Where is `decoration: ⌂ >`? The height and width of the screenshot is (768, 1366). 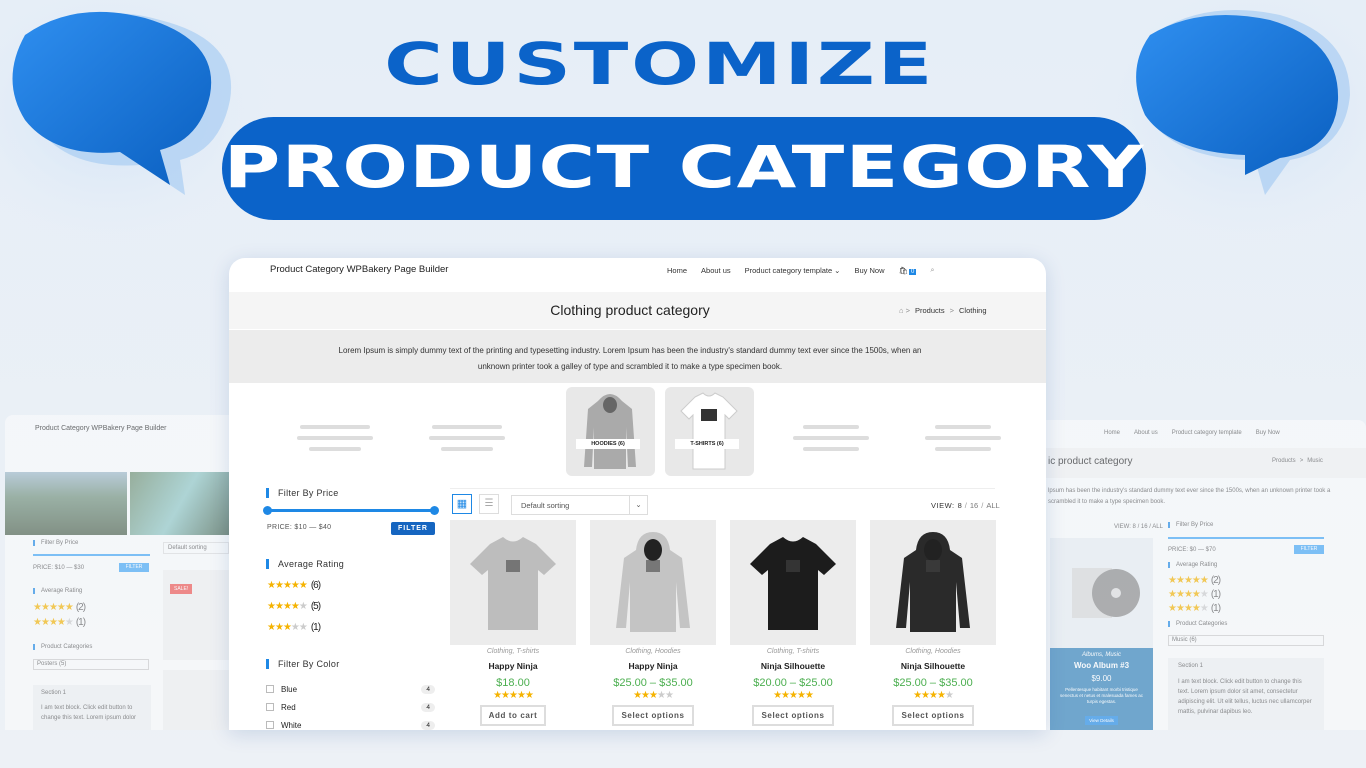 decoration: ⌂ > is located at coordinates (904, 310).